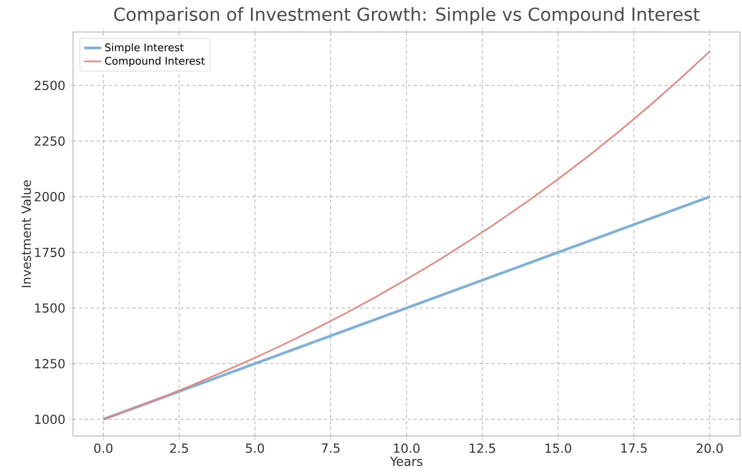 This screenshot has width=742, height=473. Describe the element at coordinates (331, 448) in the screenshot. I see `x-tick-label: 7.5` at that location.